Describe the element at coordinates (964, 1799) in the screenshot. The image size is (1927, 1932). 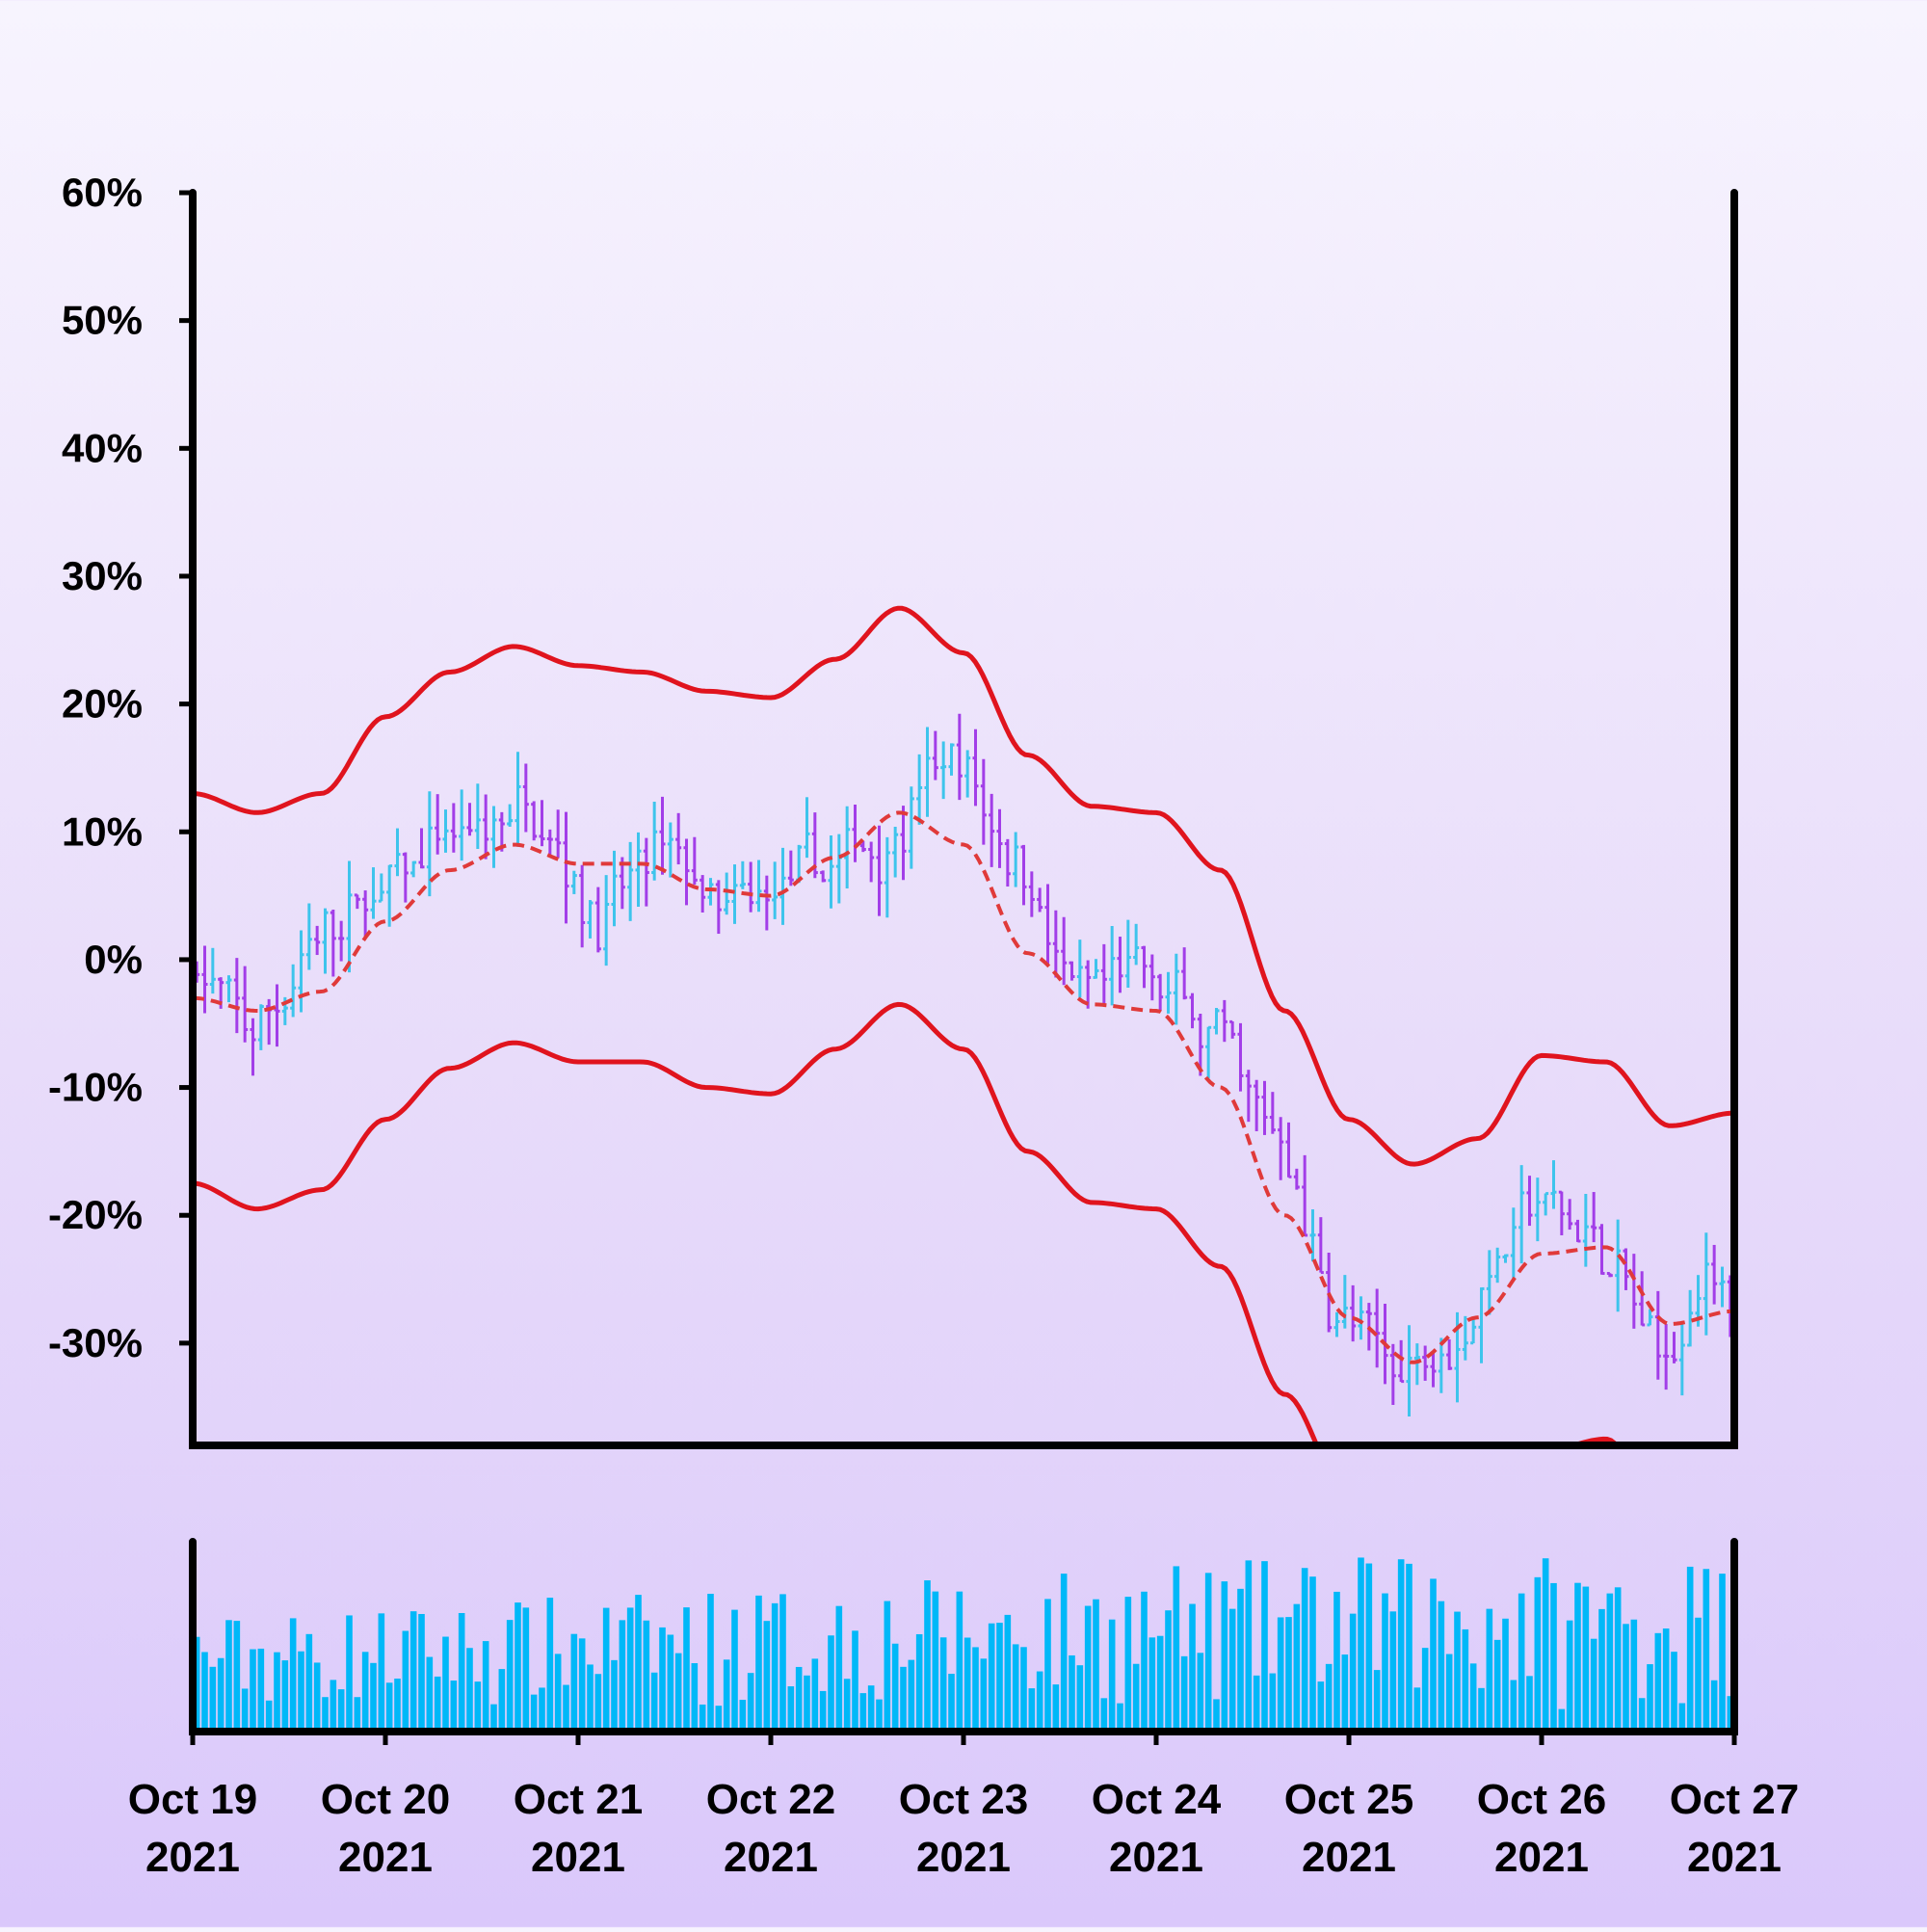
I see `x-tick-label-date: Oct 23` at that location.